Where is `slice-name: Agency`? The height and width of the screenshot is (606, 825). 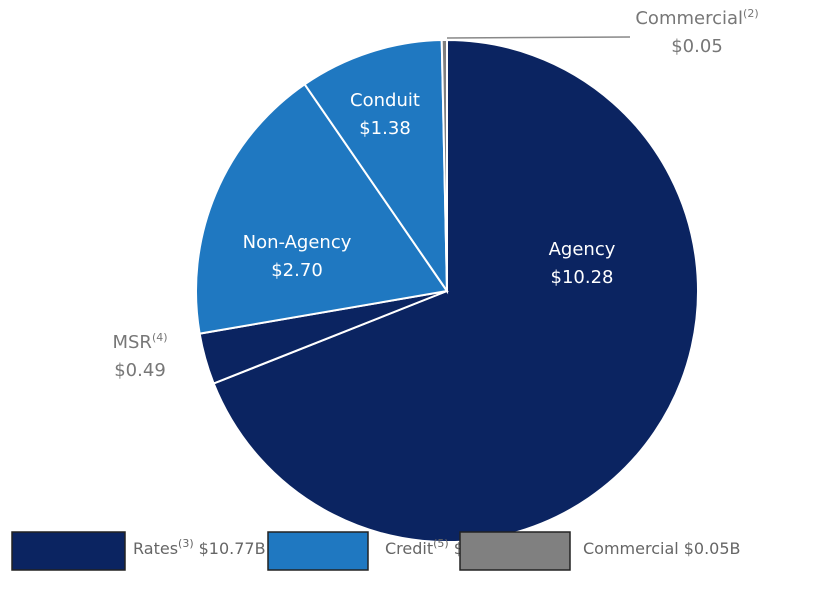
slice-name: Agency is located at coordinates (582, 249).